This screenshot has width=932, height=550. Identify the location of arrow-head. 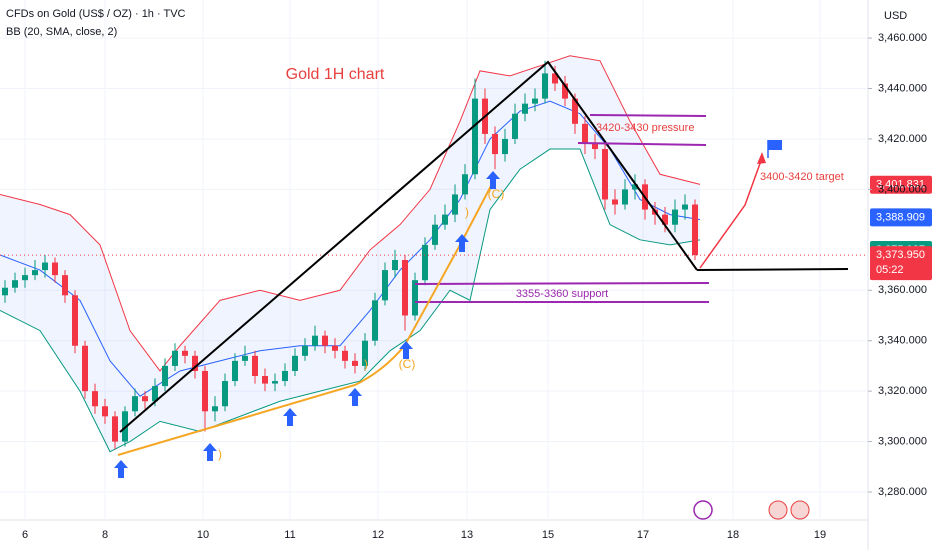
(761, 158).